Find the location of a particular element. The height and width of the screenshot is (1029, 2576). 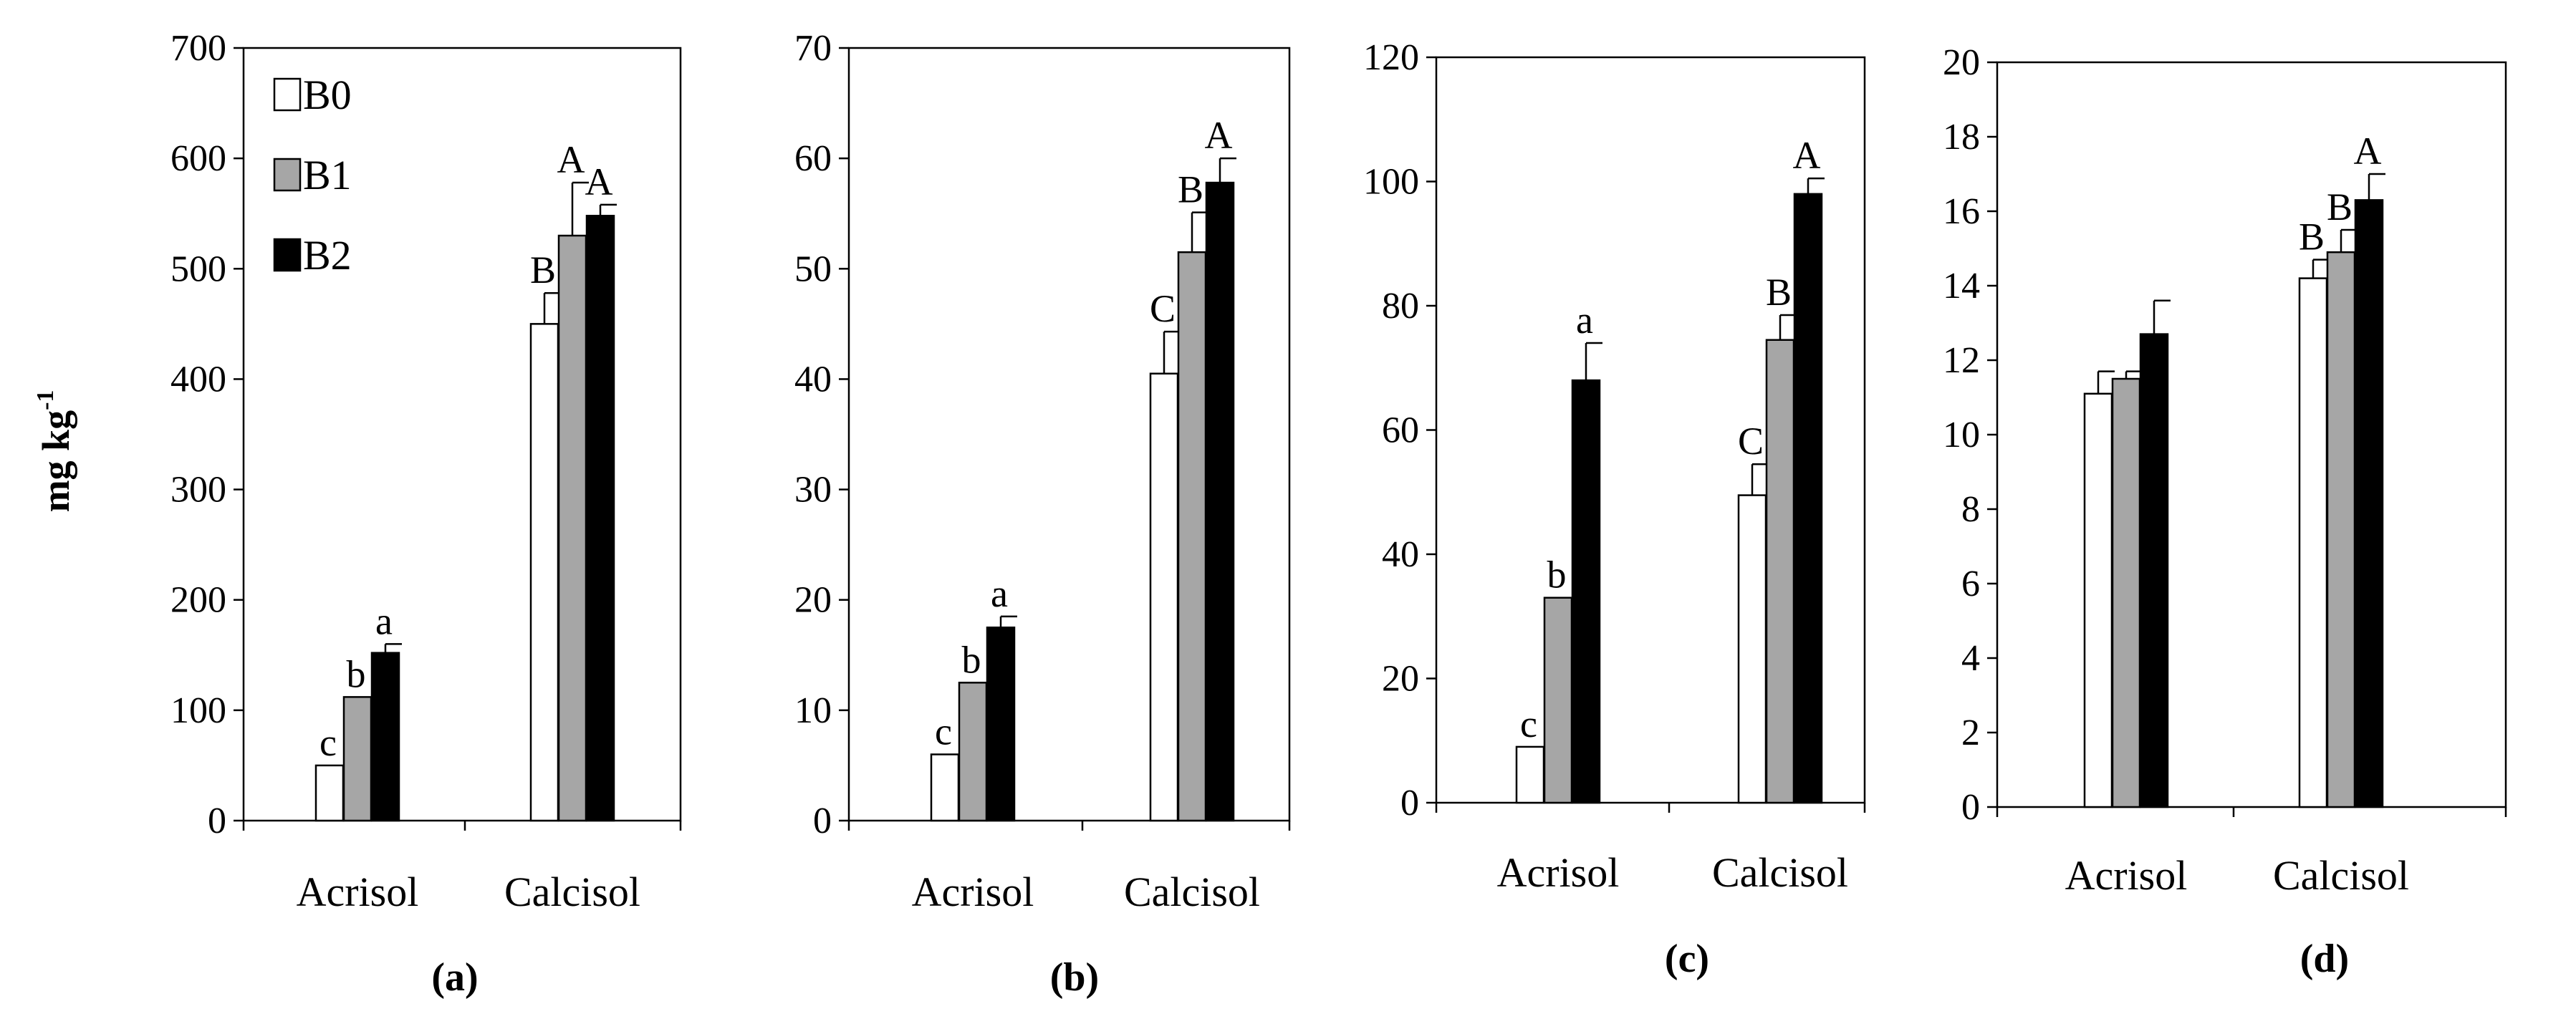

legend-swatch-b1 is located at coordinates (287, 175).